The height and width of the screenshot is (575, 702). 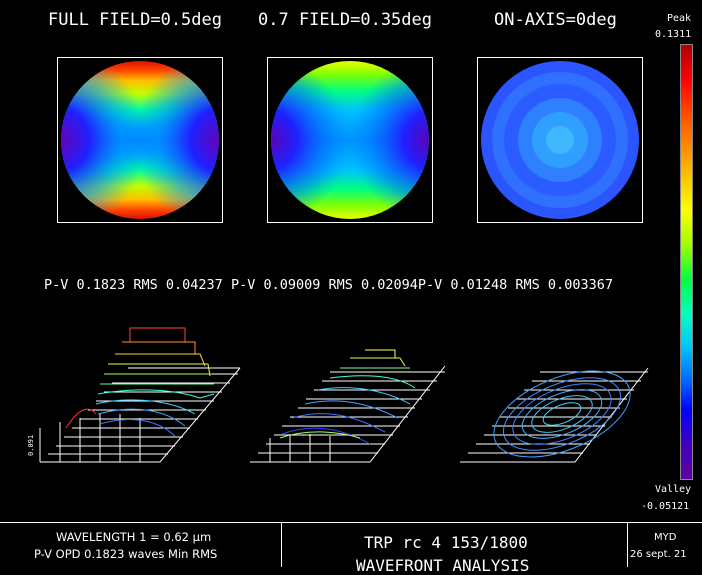 What do you see at coordinates (140, 140) in the screenshot?
I see `wavefront-map-full-field` at bounding box center [140, 140].